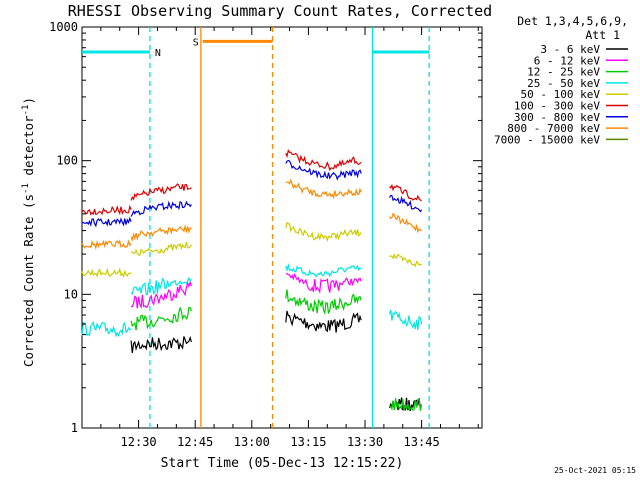  What do you see at coordinates (196, 42) in the screenshot?
I see `annotation-label-S: S` at bounding box center [196, 42].